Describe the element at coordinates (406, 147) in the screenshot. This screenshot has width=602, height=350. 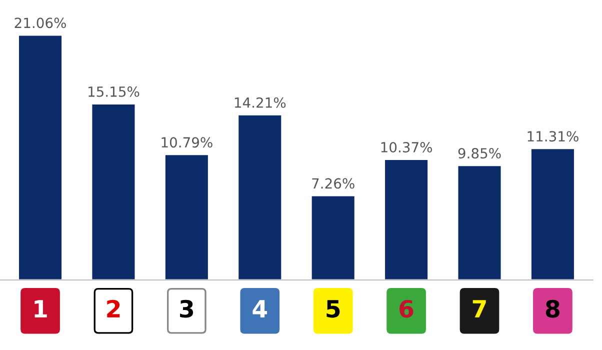
I see `data-label: 10.37%` at that location.